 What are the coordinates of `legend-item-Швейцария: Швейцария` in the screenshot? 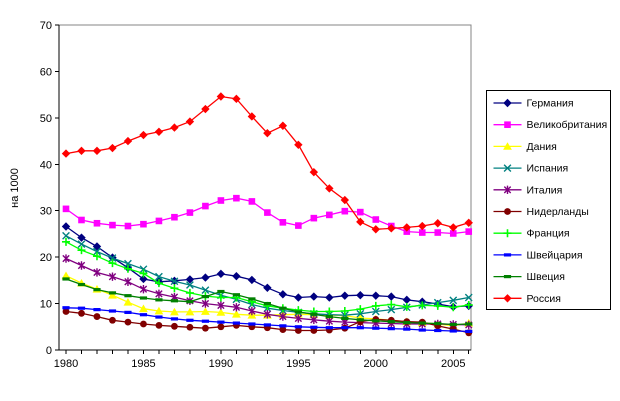 It's located at (538, 255).